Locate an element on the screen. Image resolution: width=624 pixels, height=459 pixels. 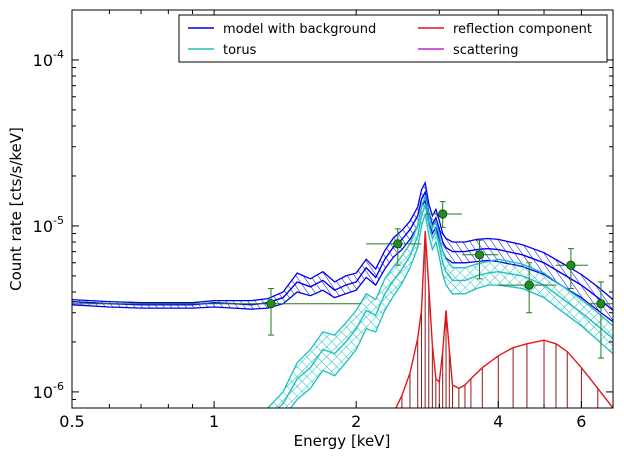
y-tick-label: 10⁻⁵ is located at coordinates (48, 225).